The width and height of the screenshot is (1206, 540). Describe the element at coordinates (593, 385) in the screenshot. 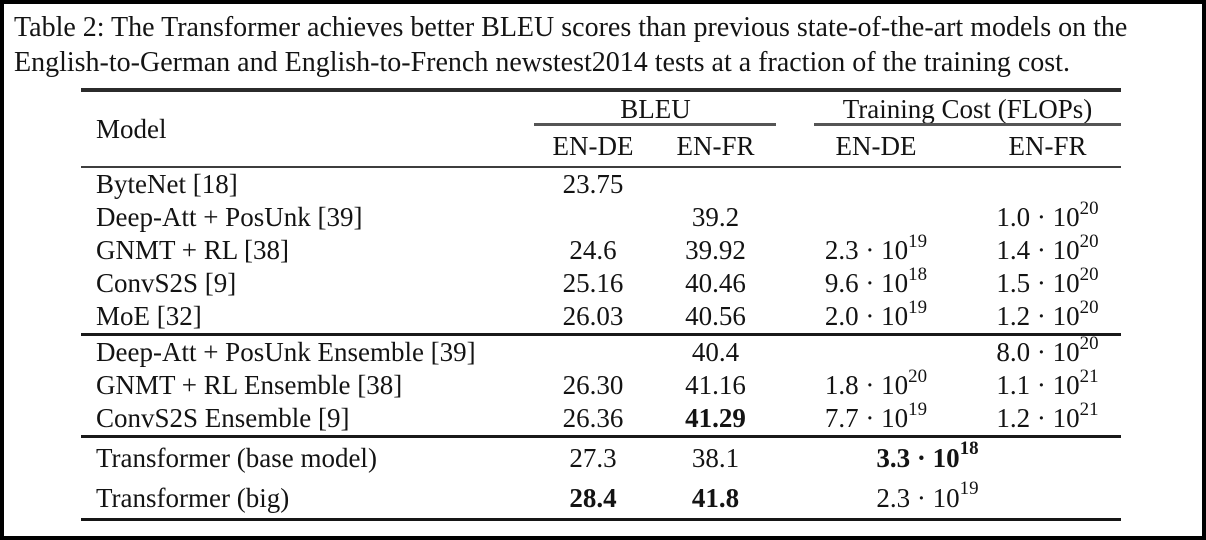

I see `cell-bleu-en-de: 26.30` at that location.